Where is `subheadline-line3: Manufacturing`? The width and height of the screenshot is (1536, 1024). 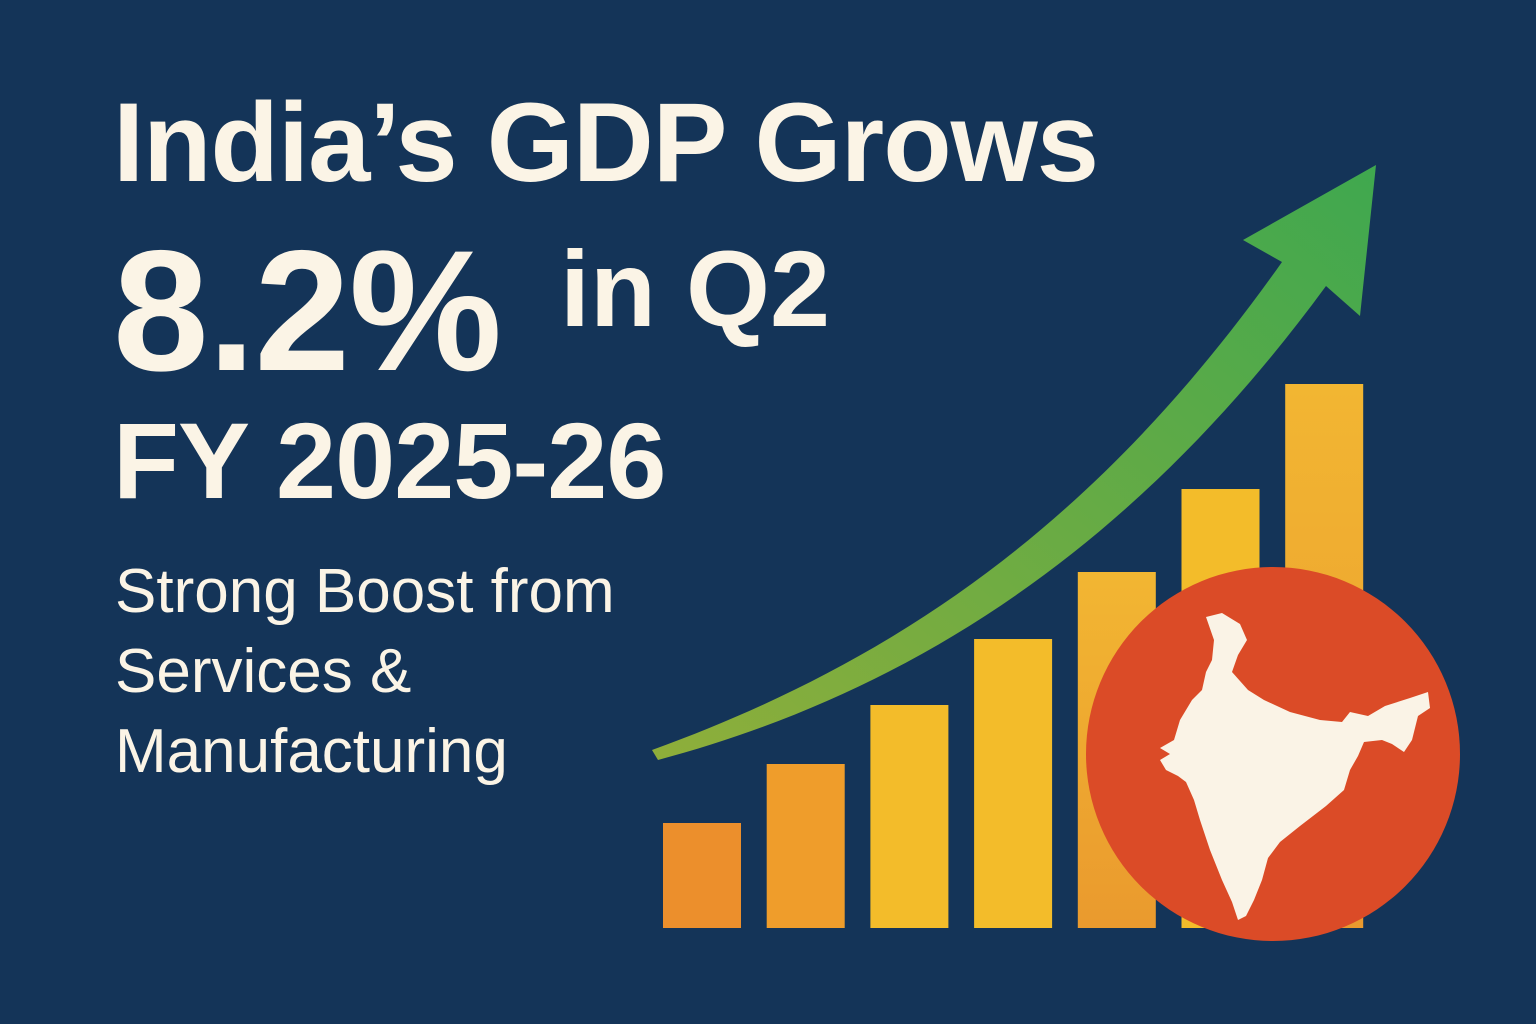 subheadline-line3: Manufacturing is located at coordinates (311, 751).